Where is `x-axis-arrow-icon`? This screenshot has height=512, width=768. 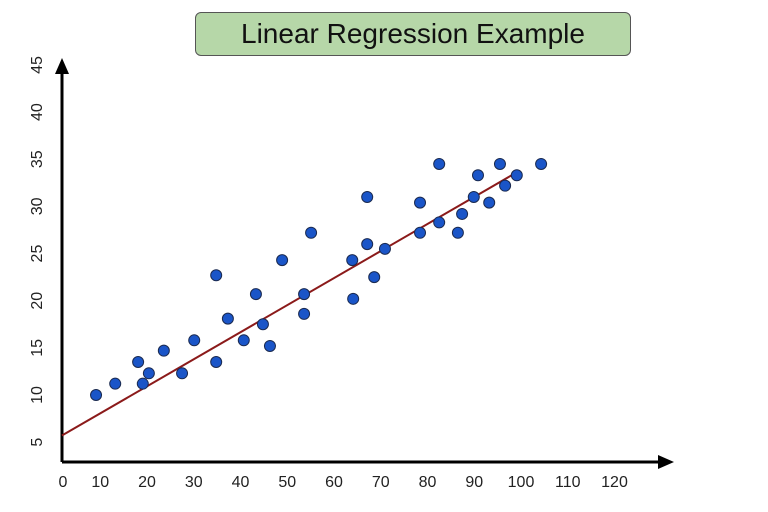 x-axis-arrow-icon is located at coordinates (666, 462).